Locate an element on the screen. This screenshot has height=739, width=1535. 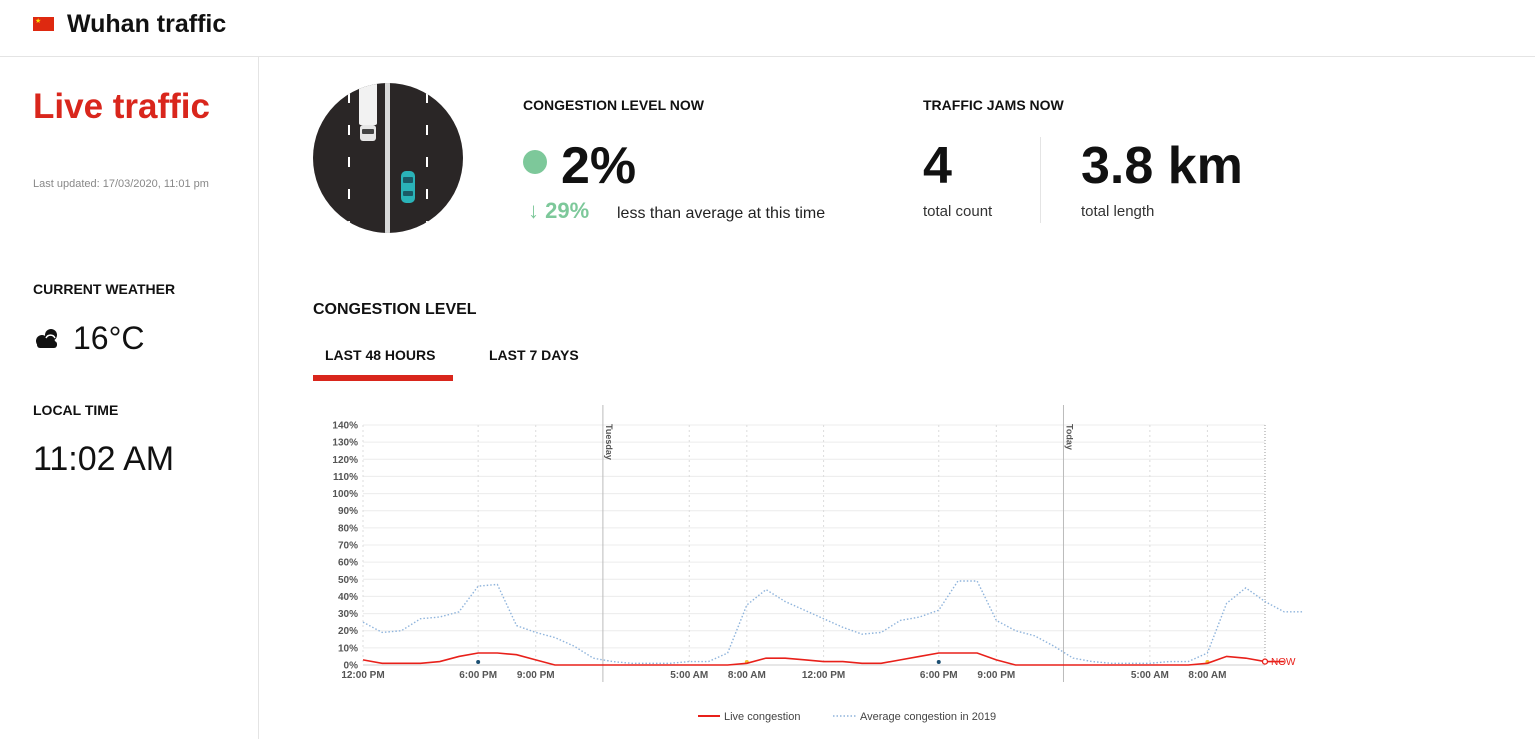
local-time-label: LOCAL TIME is located at coordinates (76, 410).